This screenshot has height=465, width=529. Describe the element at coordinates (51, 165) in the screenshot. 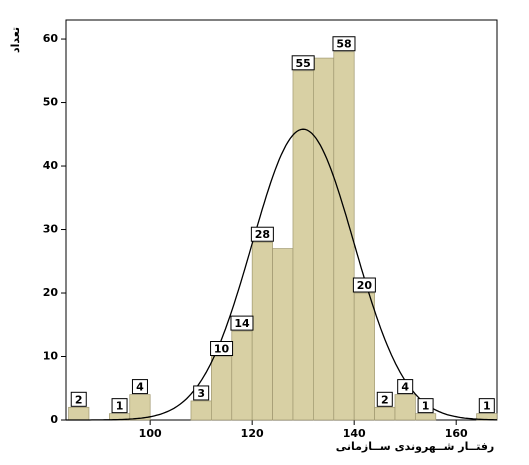

I see `y-tick-label: 40` at that location.